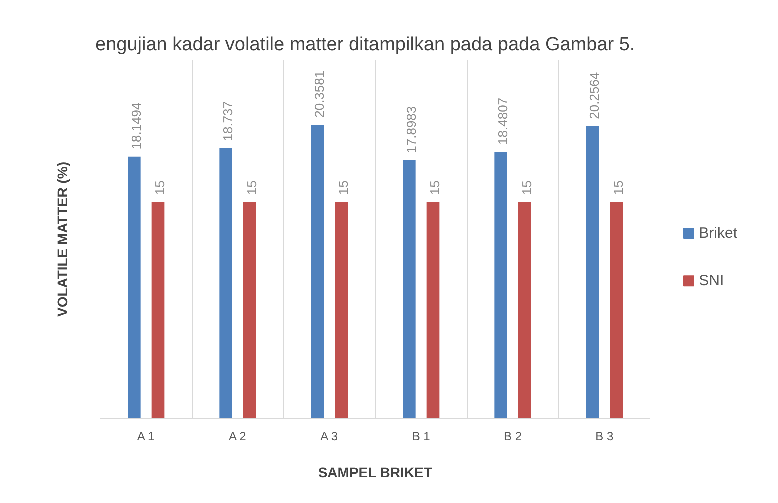 This screenshot has height=503, width=778. I want to click on x-tick-label: A 1, so click(146, 437).